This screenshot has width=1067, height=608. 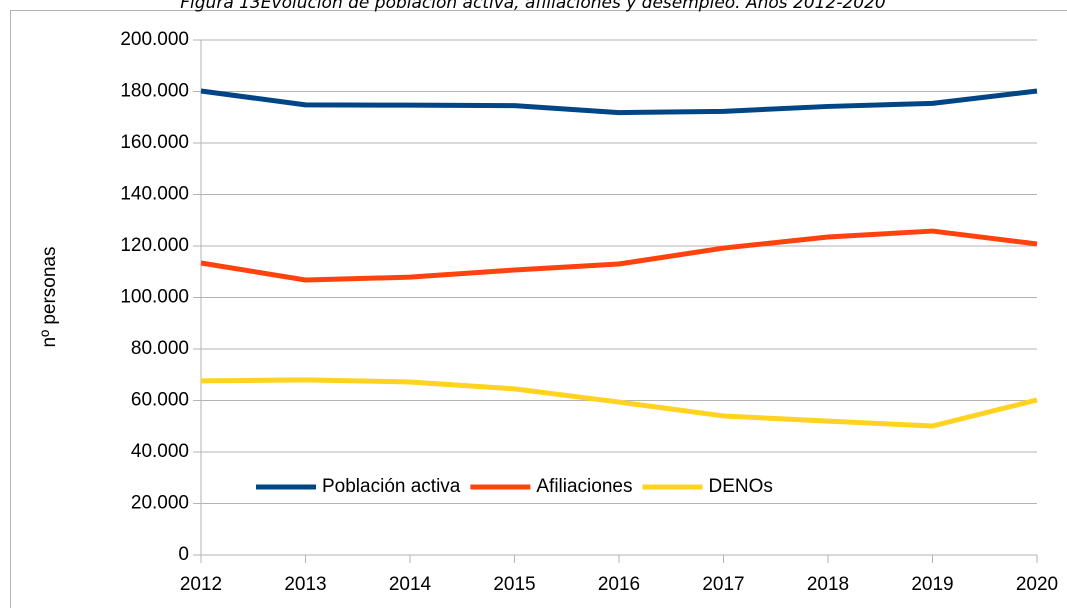 What do you see at coordinates (932, 584) in the screenshot?
I see `x-tick-label: 2019` at bounding box center [932, 584].